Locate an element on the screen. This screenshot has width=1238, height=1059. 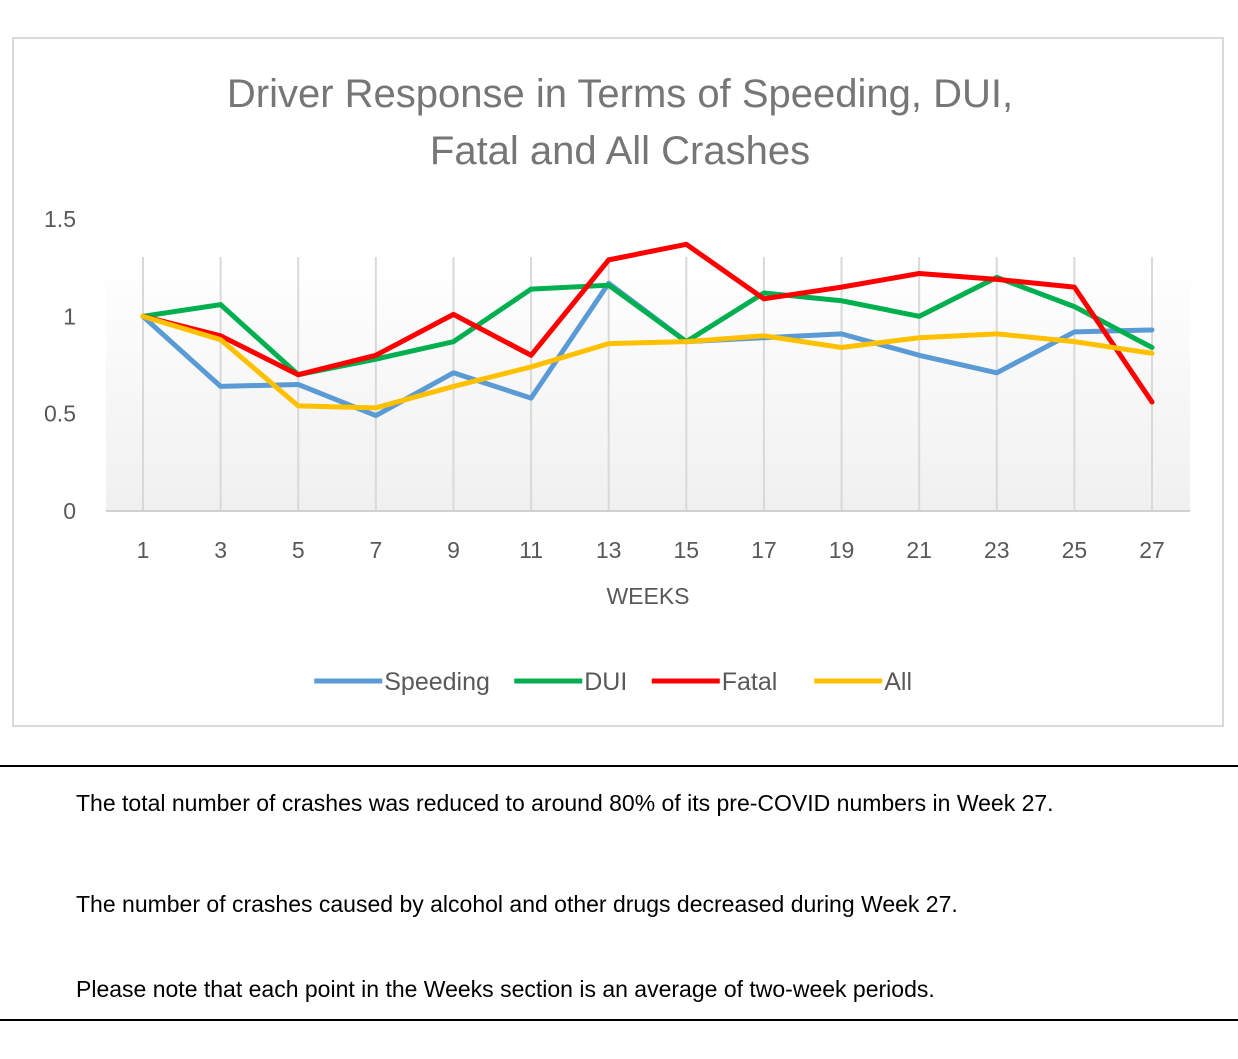
x-tick-label: 27 is located at coordinates (1152, 550).